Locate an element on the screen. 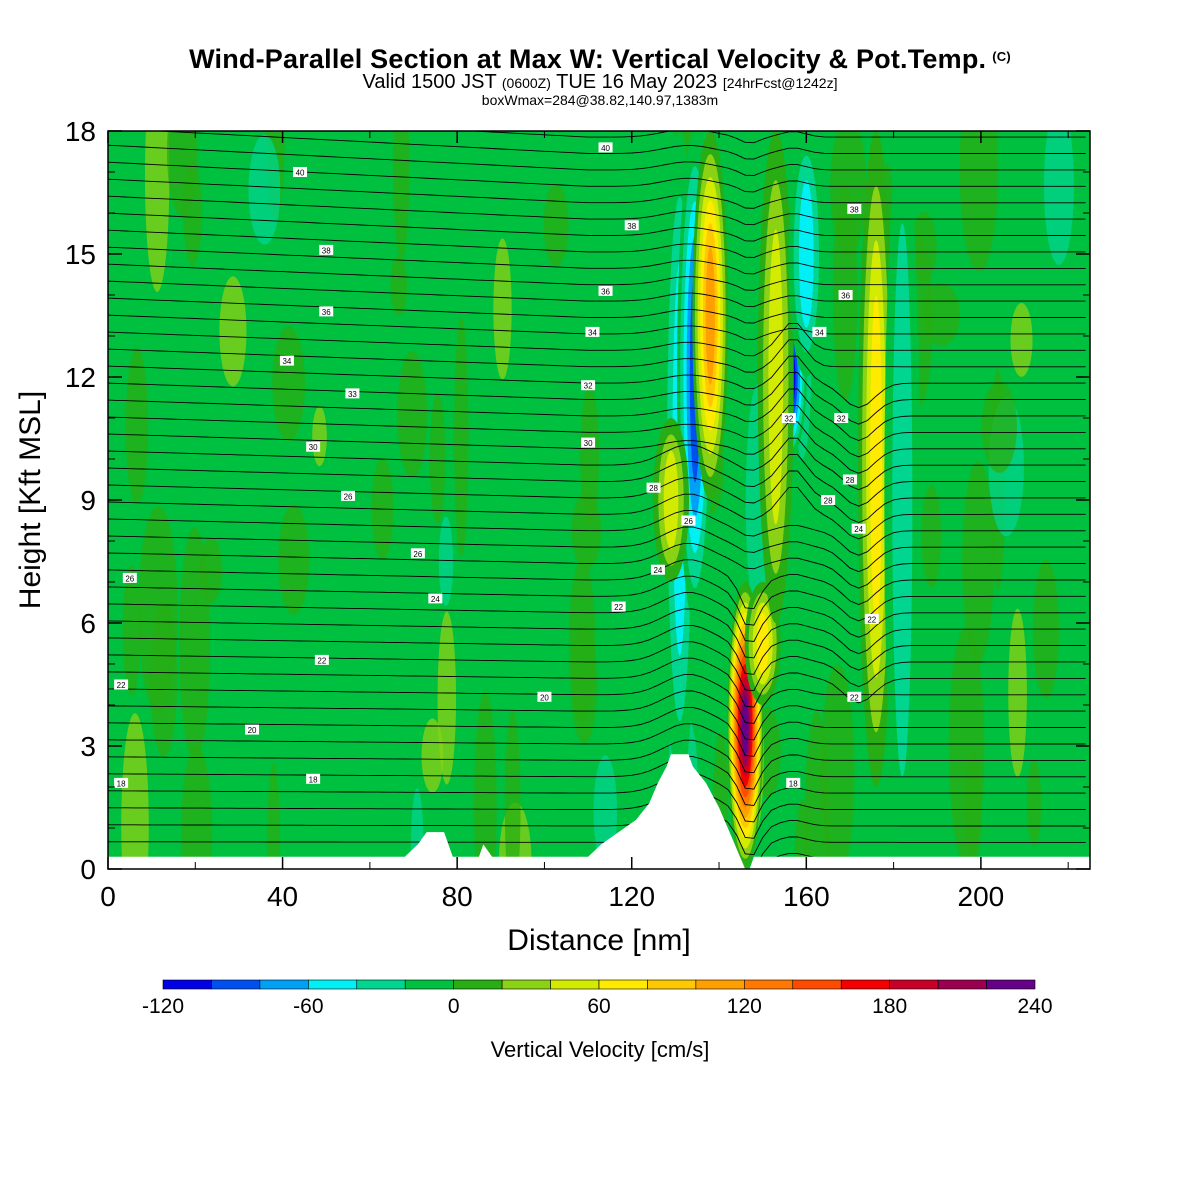 This screenshot has width=1200, height=1200. isentrope-label: 30 is located at coordinates (313, 446).